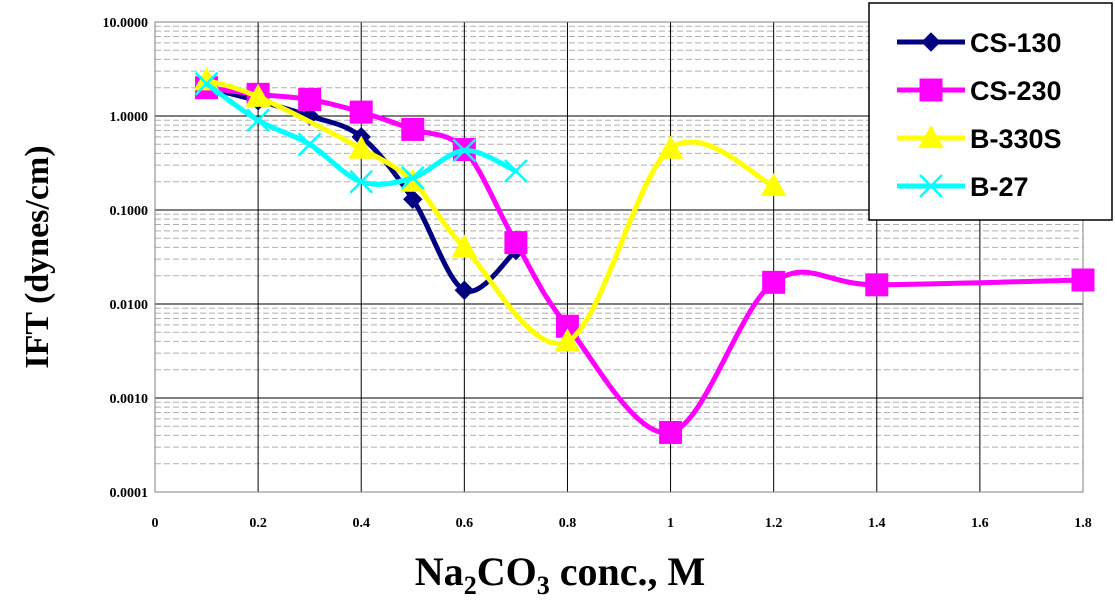  Describe the element at coordinates (1016, 43) in the screenshot. I see `legend-label: CS-130` at that location.